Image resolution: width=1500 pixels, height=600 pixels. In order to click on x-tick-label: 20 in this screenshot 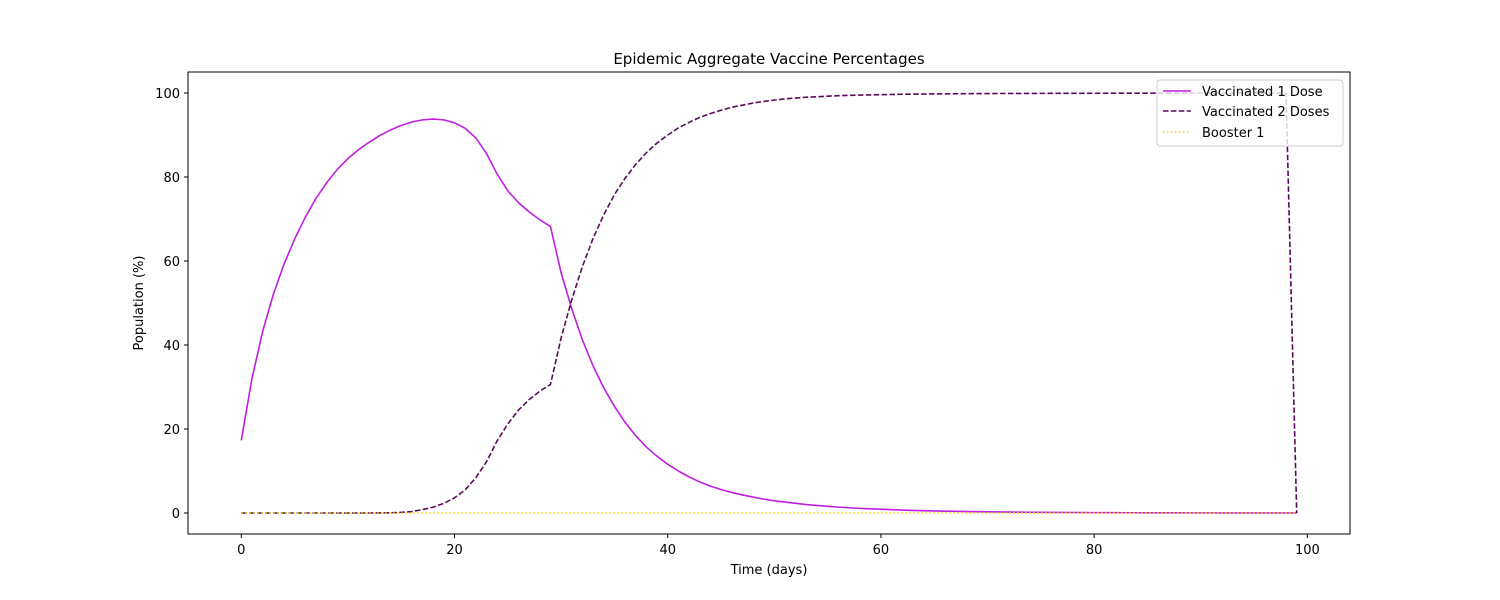, I will do `click(454, 550)`.